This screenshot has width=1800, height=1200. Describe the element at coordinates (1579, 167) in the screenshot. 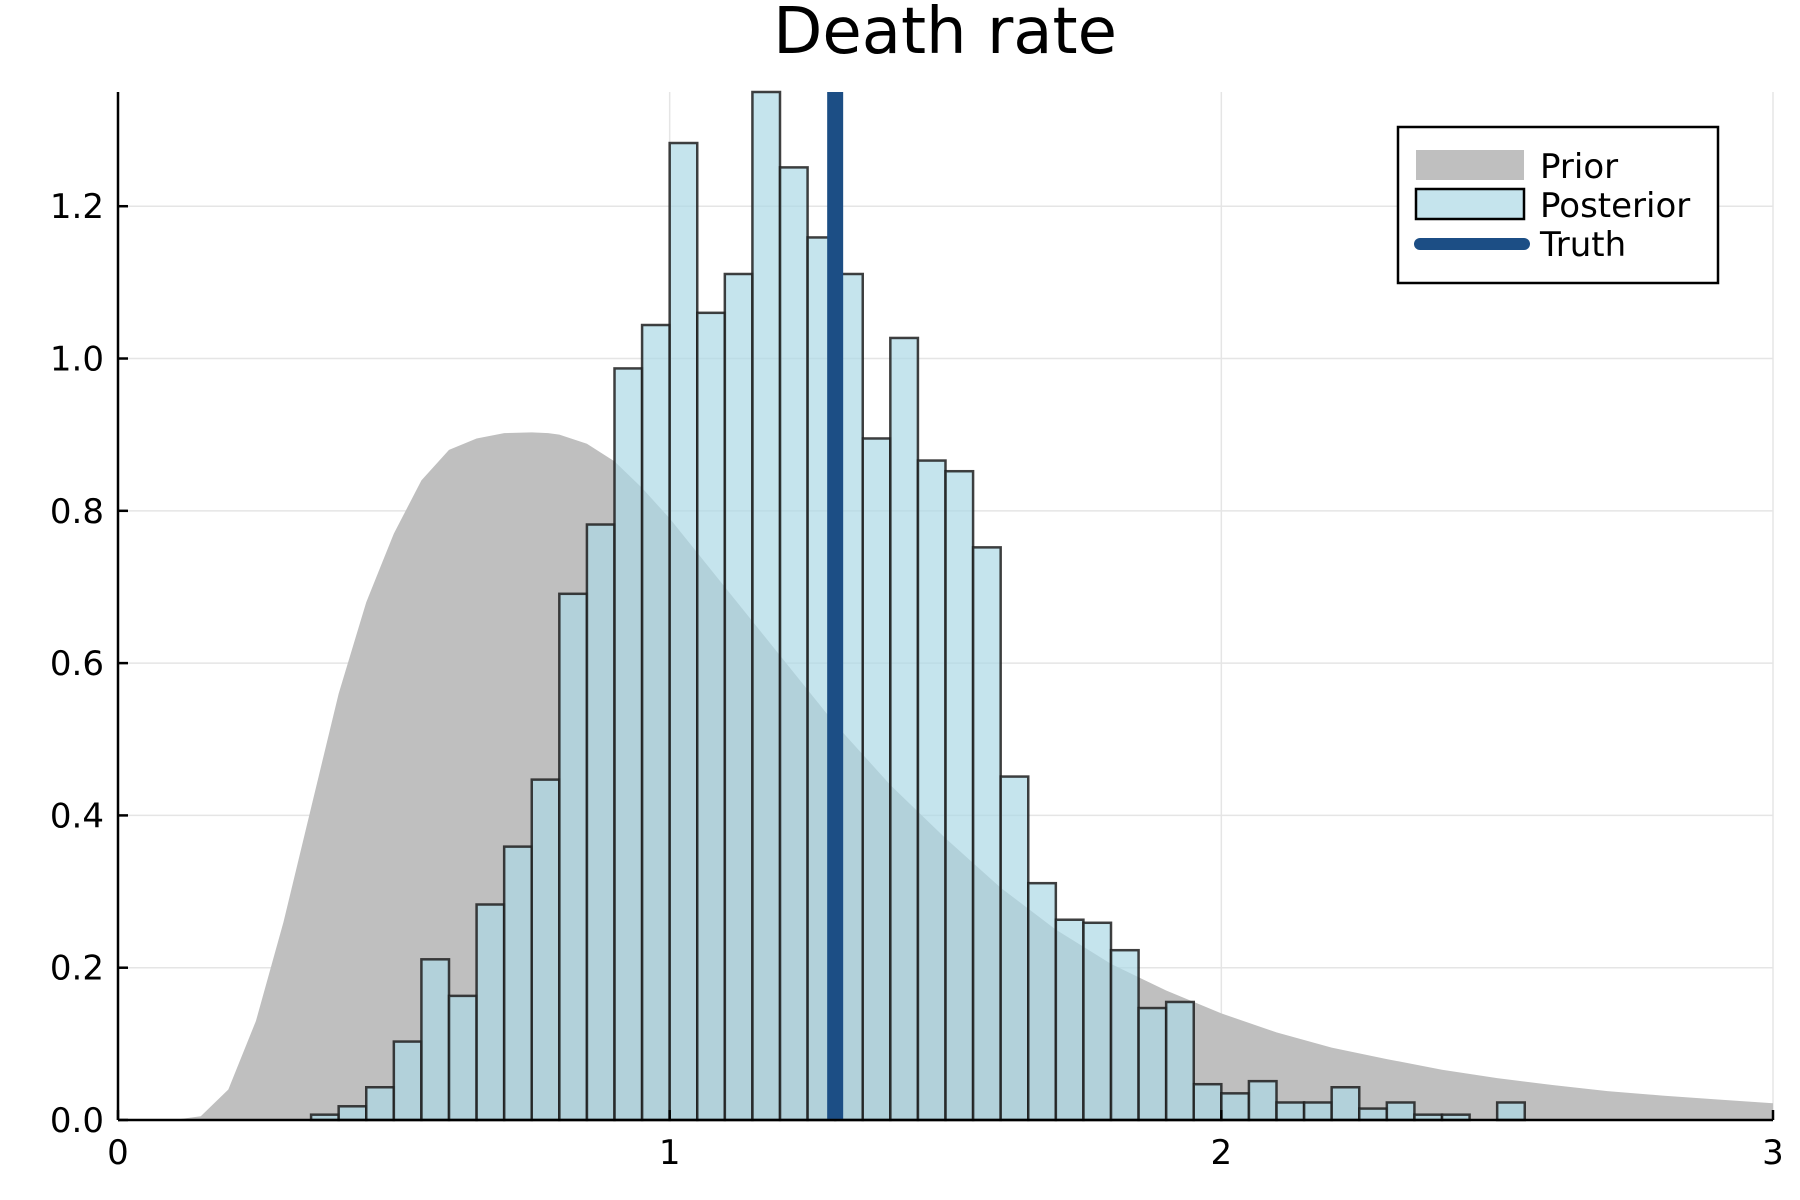

I see `legend-label: Prior` at that location.